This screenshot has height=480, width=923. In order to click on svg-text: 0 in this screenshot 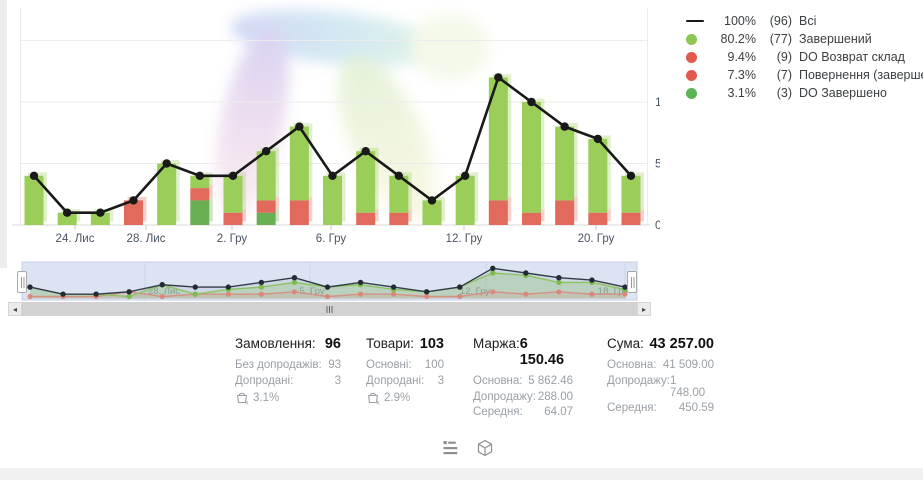, I will do `click(657, 225)`.